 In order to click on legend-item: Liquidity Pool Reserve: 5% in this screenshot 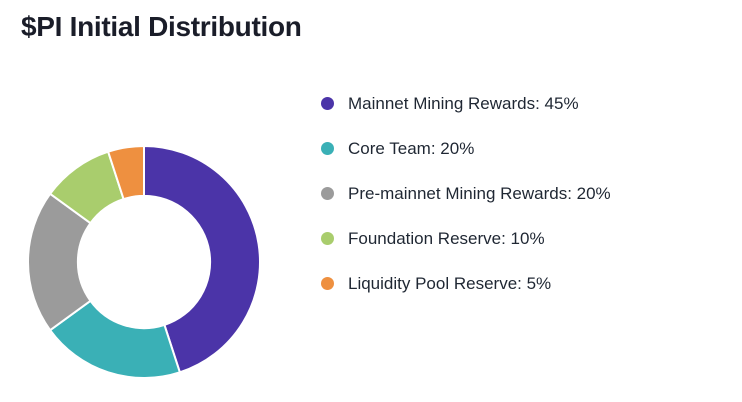, I will do `click(466, 283)`.